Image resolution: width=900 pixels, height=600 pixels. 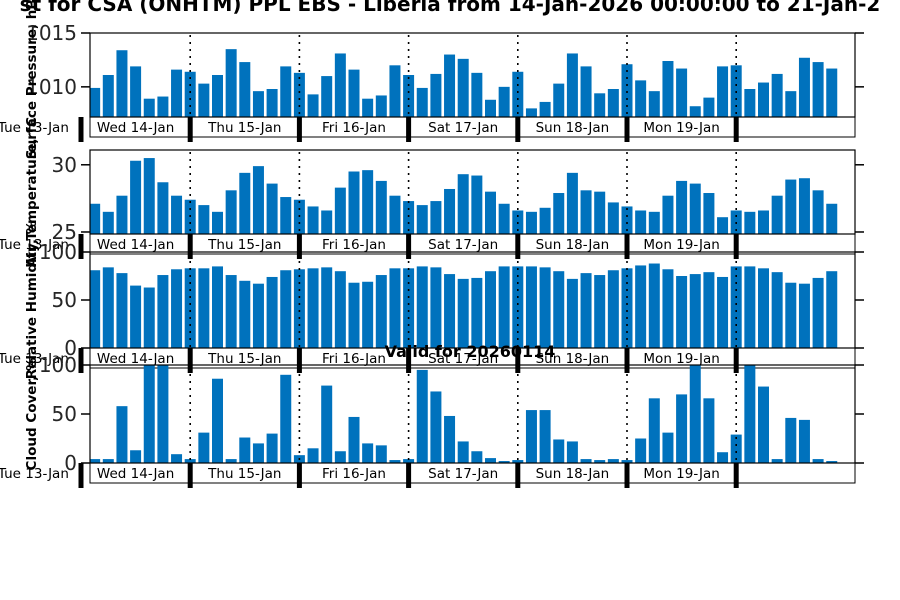 I want to click on day-label: Fri 16-Jan, so click(x=354, y=245).